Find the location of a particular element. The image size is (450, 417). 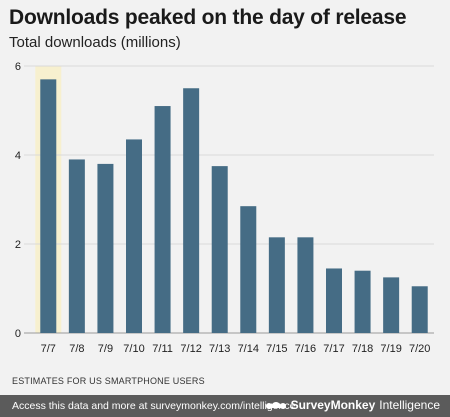

x-tick-label: 7/13 is located at coordinates (219, 349).